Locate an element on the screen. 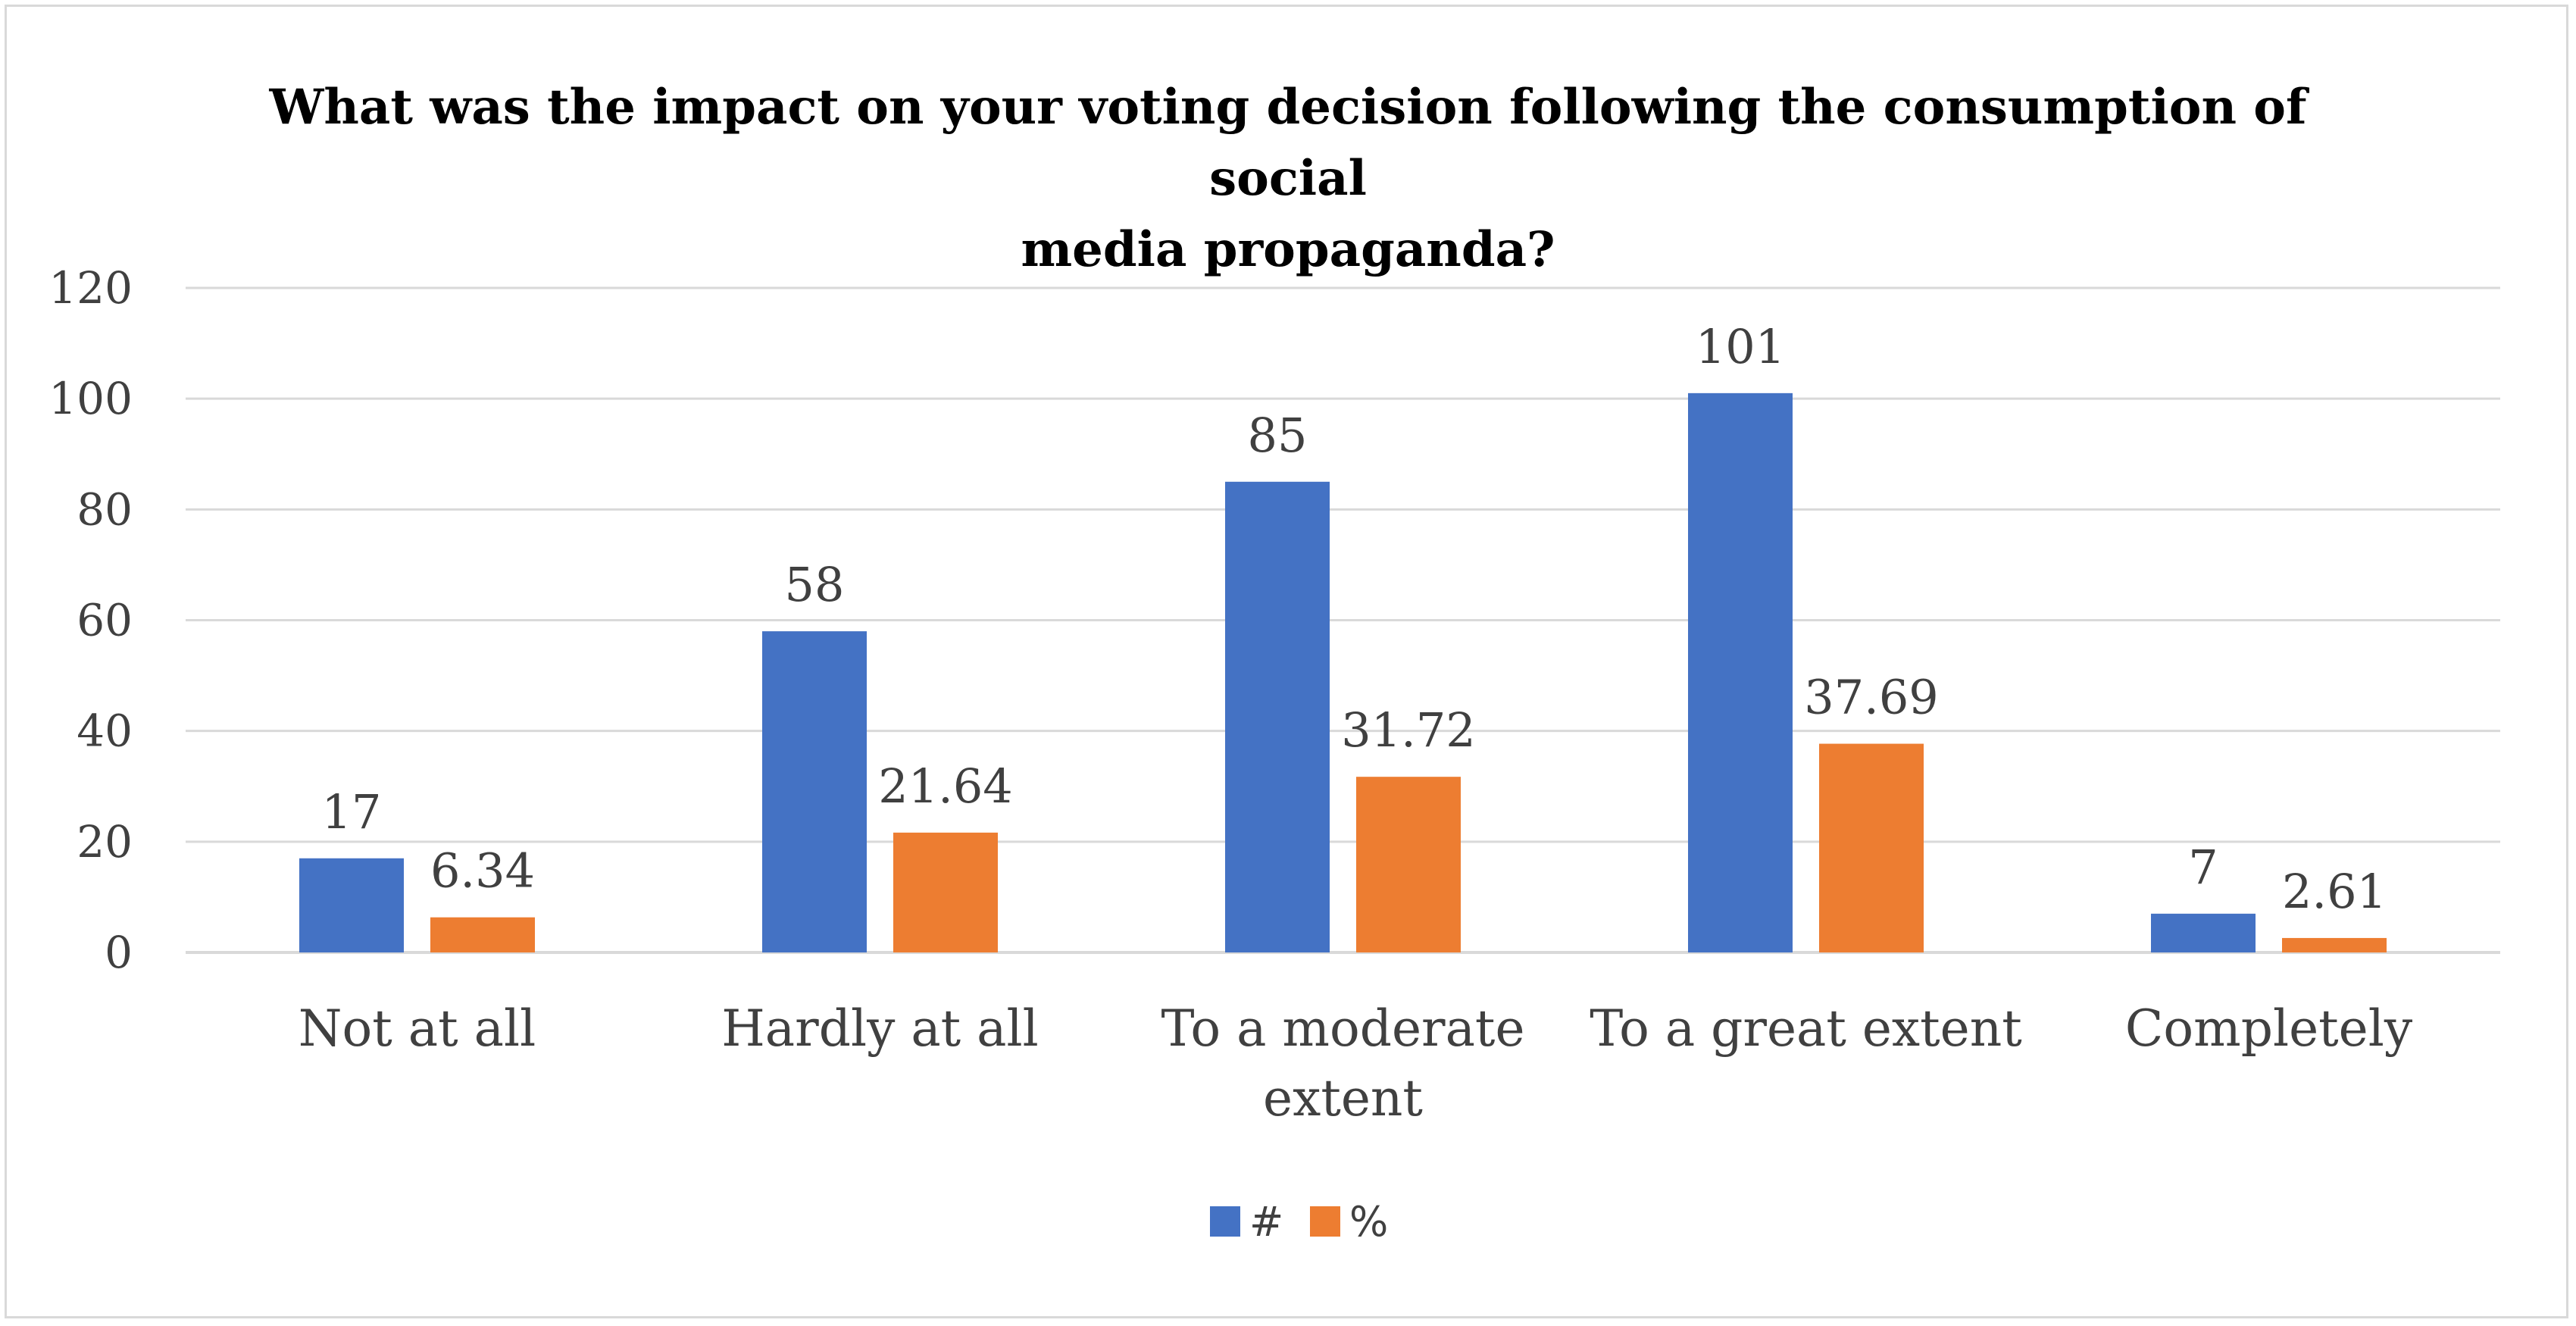 The height and width of the screenshot is (1326, 2576). data-label: 58 is located at coordinates (815, 584).